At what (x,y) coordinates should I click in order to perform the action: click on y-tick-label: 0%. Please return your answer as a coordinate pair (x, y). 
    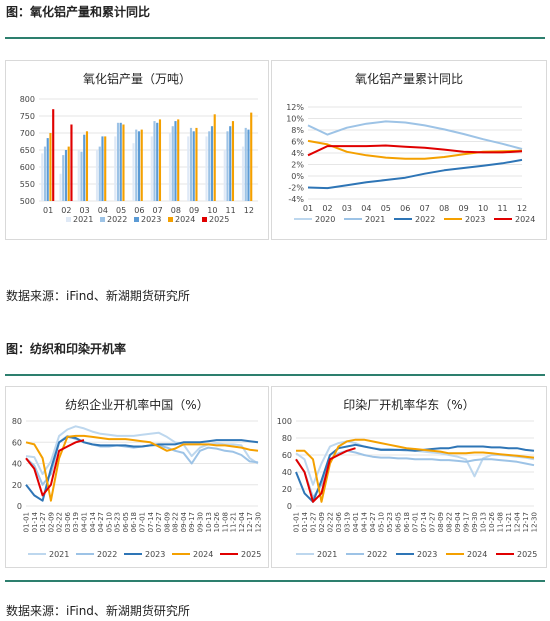
    Looking at the image, I should click on (297, 176).